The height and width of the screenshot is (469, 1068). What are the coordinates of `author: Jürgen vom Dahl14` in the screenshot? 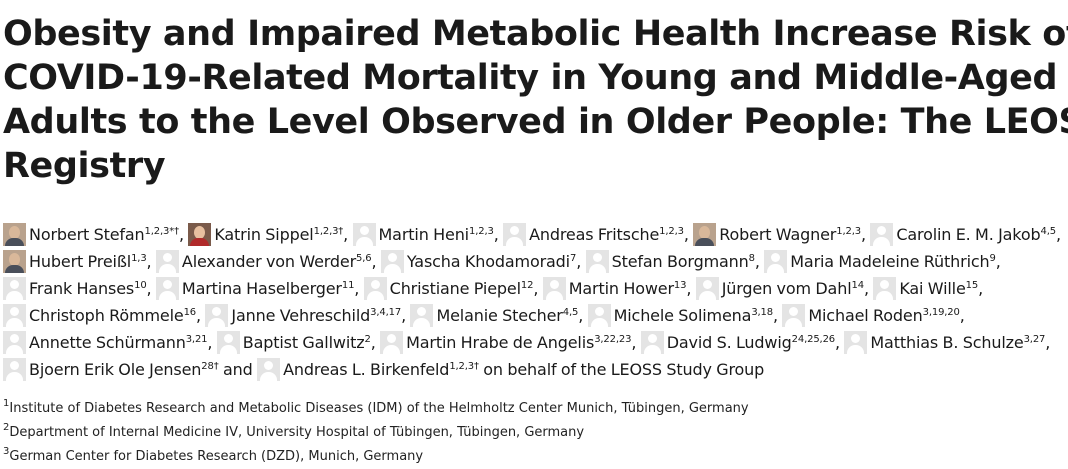 It's located at (779, 288).